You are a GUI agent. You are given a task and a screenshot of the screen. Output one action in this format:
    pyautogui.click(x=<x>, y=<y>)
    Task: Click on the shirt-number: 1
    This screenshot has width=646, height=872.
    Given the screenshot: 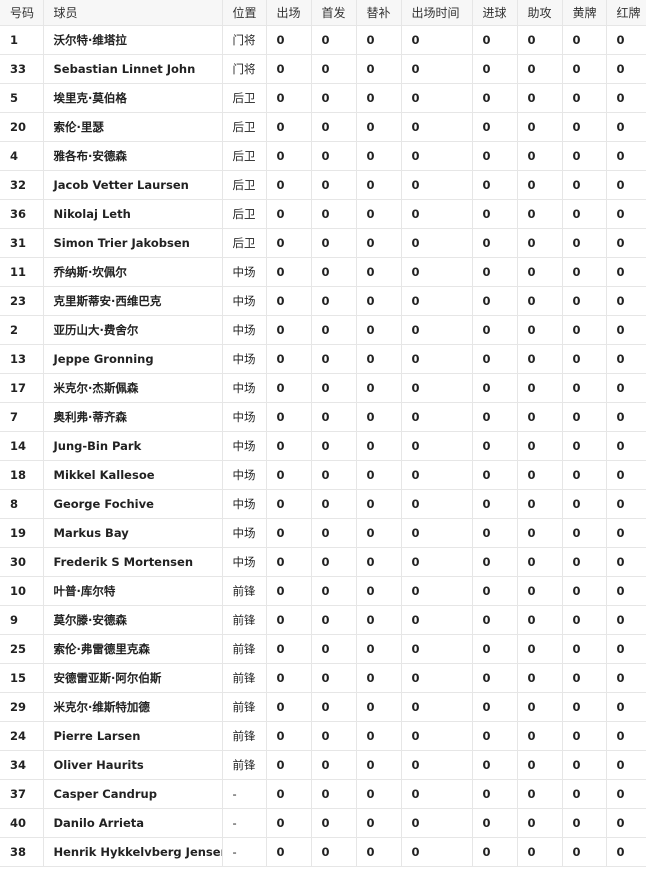 What is the action you would take?
    pyautogui.click(x=22, y=40)
    